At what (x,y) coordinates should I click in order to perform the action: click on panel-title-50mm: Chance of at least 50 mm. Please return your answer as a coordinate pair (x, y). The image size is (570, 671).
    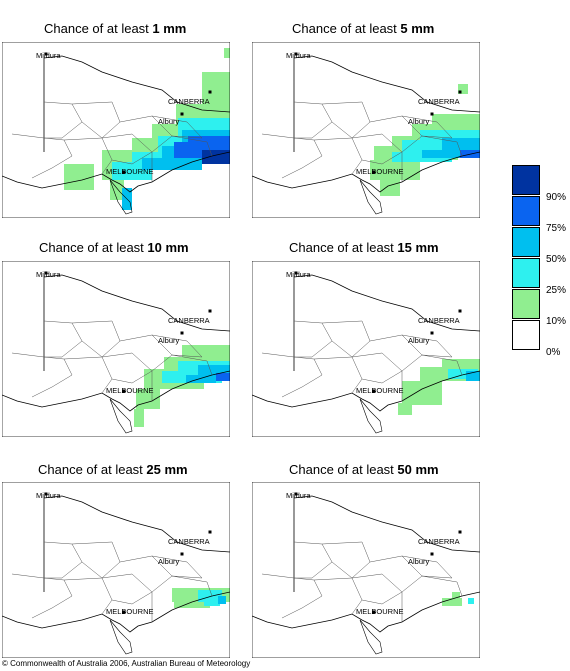
    Looking at the image, I should click on (364, 469).